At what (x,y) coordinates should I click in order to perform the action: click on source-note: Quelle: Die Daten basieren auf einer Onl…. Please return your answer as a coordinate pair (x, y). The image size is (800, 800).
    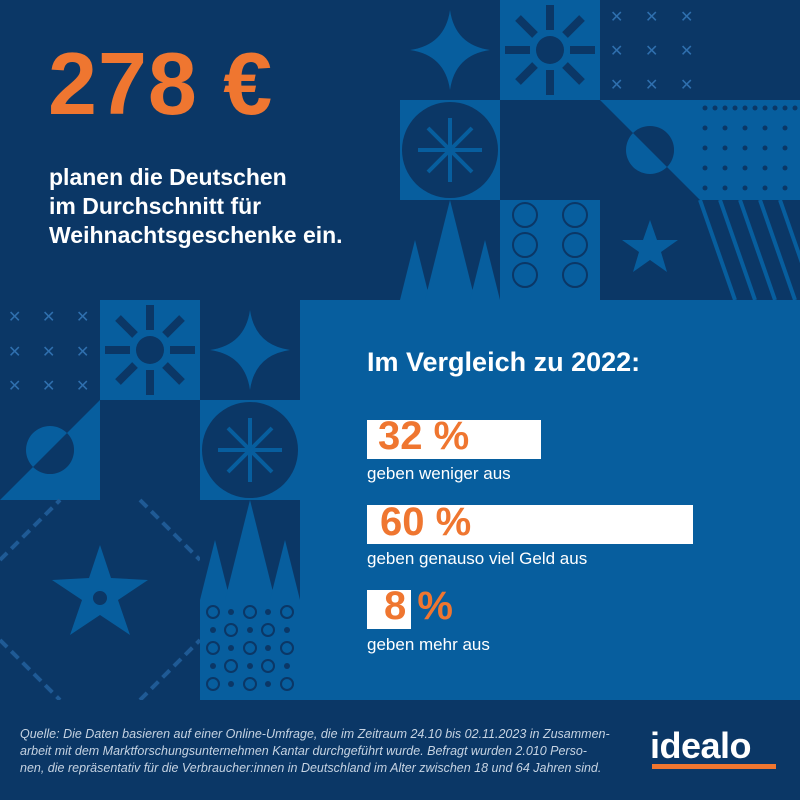
    Looking at the image, I should click on (325, 751).